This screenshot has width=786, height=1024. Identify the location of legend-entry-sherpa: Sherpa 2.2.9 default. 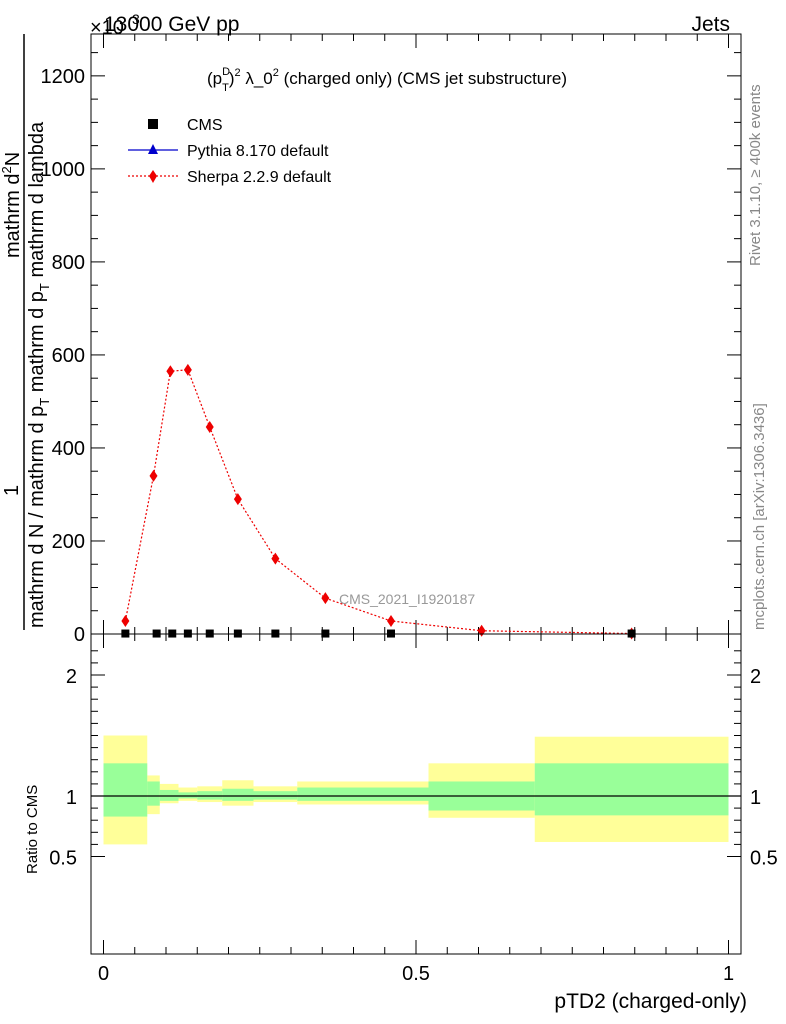
(230, 177).